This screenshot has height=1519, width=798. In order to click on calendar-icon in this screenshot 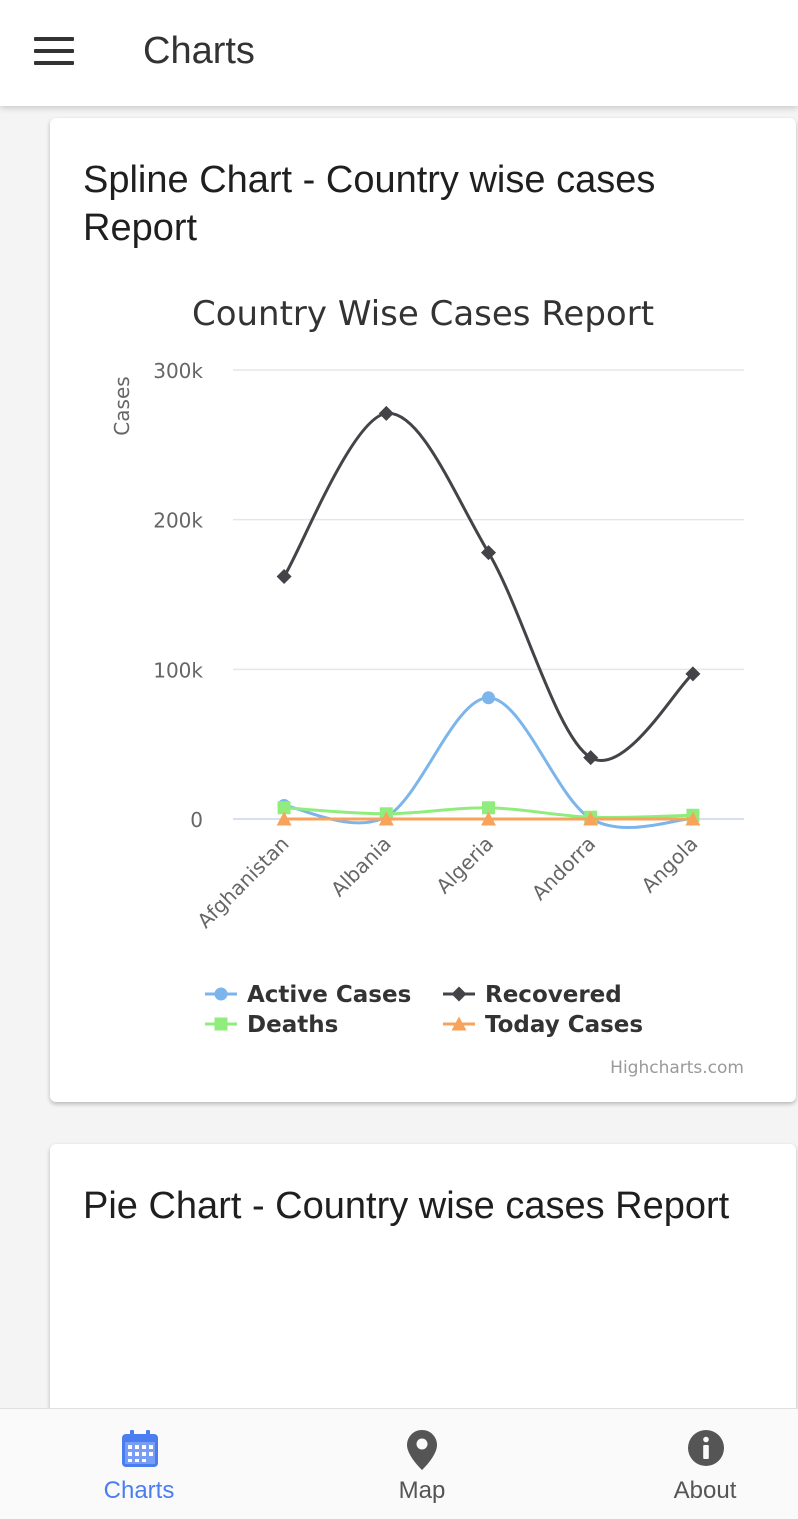, I will do `click(140, 1448)`.